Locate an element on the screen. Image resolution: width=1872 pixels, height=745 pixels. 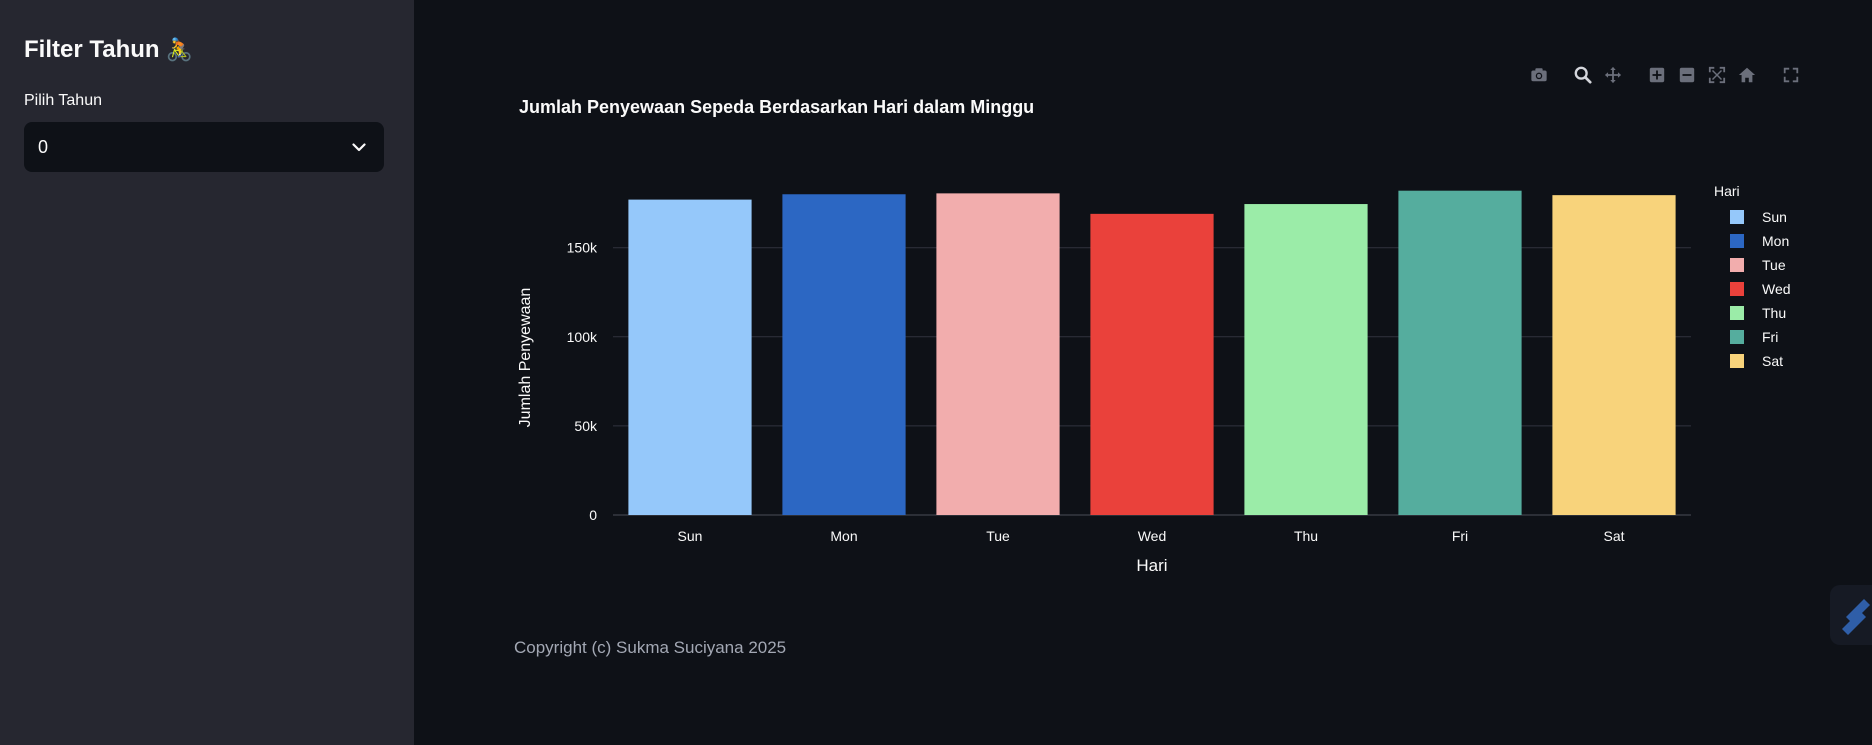
x-tick-label: Sat is located at coordinates (1613, 536).